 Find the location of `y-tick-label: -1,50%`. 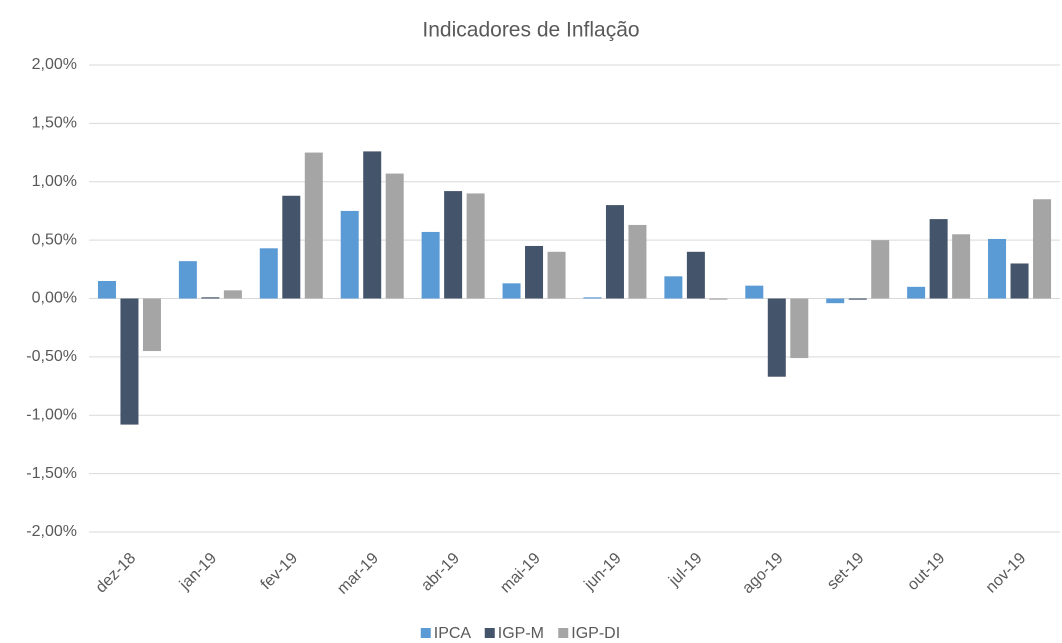

y-tick-label: -1,50% is located at coordinates (51, 473).